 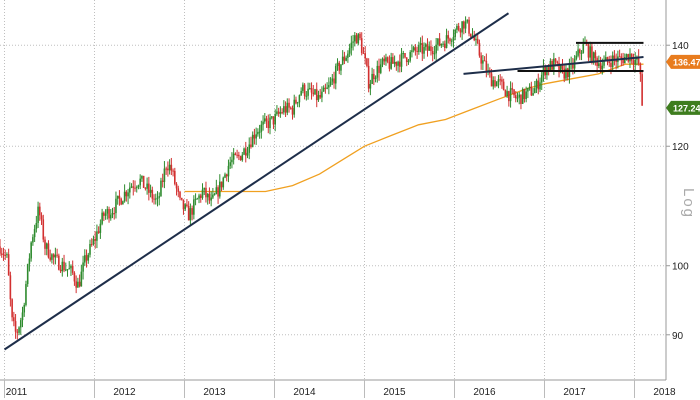 I want to click on price-badge, so click(x=683, y=61).